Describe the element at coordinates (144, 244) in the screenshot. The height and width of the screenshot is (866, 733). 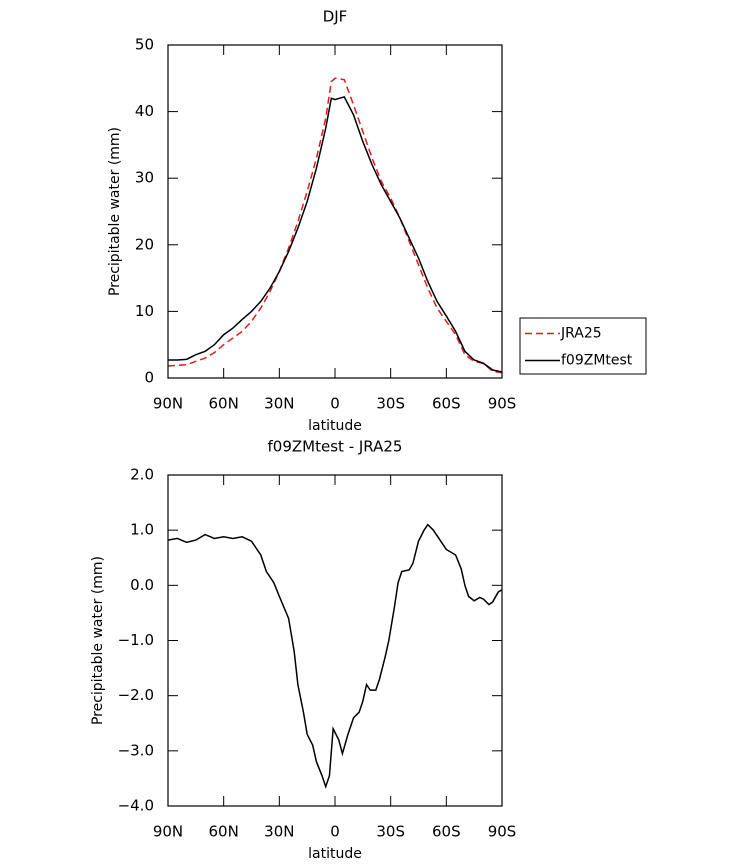
I see `y-tick-label: 20` at that location.